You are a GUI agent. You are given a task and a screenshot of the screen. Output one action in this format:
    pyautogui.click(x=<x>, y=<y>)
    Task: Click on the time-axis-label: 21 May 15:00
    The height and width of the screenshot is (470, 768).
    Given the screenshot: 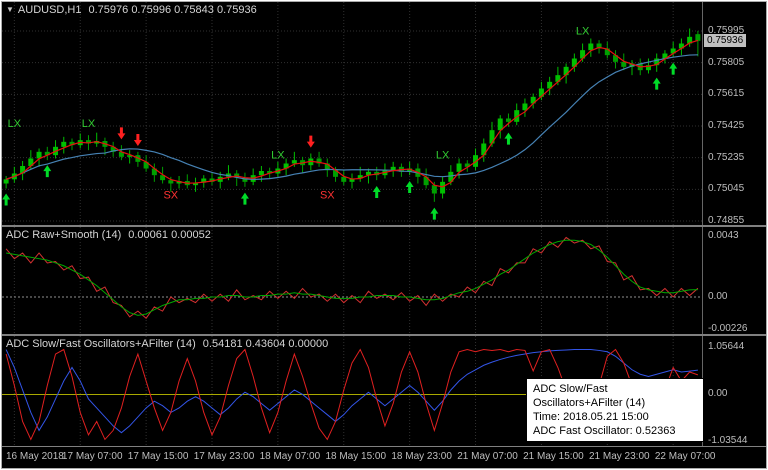 What is the action you would take?
    pyautogui.click(x=553, y=456)
    